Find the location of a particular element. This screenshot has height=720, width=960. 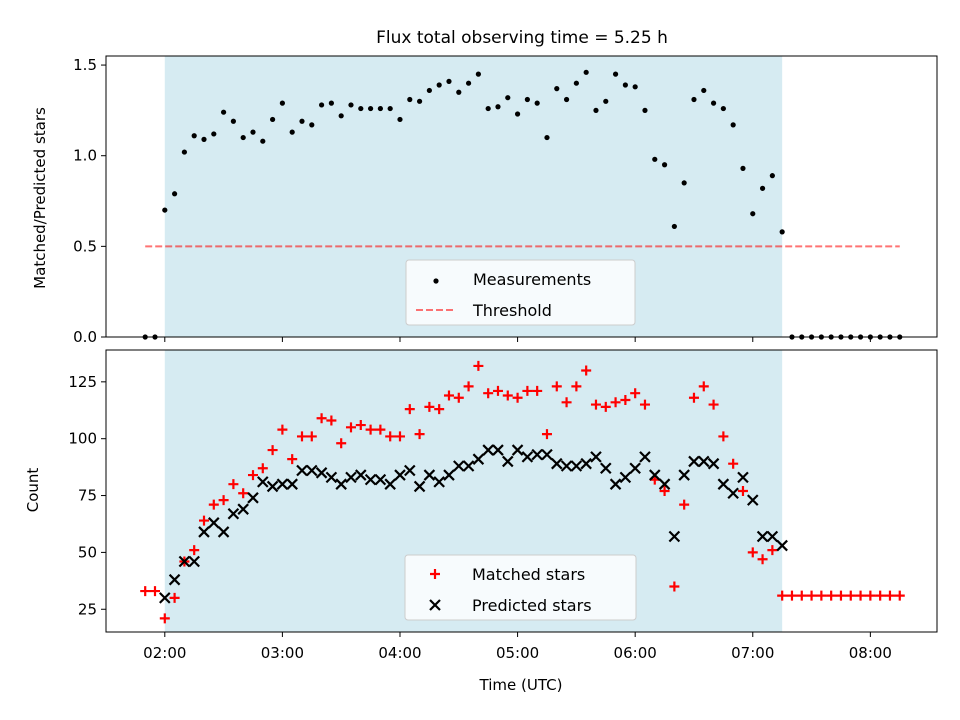

bottom-x-axis-ticks: 02:00 03:00 04:00 05:00 06:00 07:00 08:00 is located at coordinates (517, 647).